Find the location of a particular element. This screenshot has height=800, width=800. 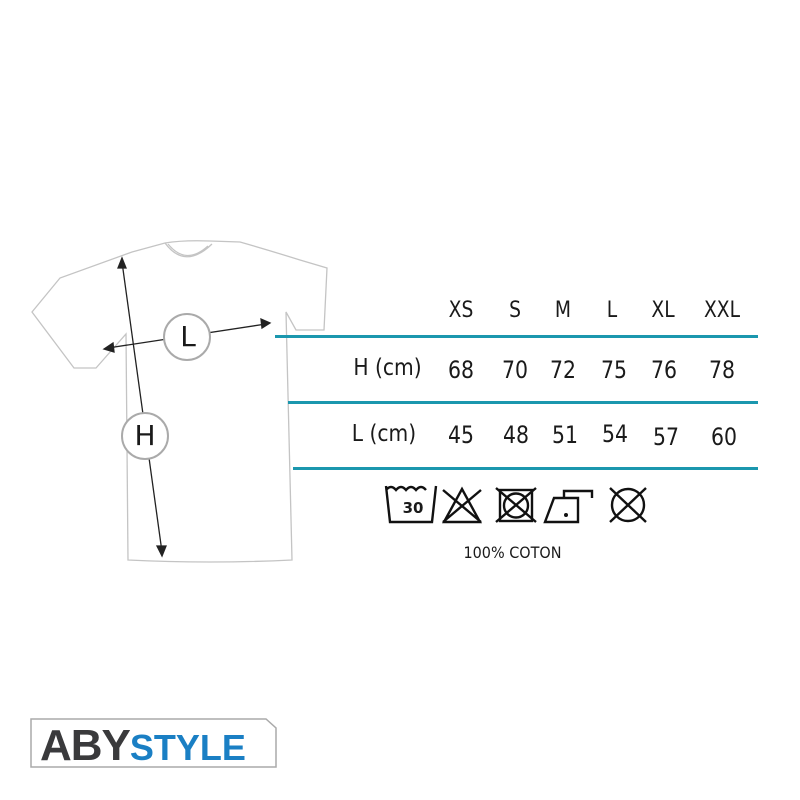

table-cell: 54 is located at coordinates (615, 434).